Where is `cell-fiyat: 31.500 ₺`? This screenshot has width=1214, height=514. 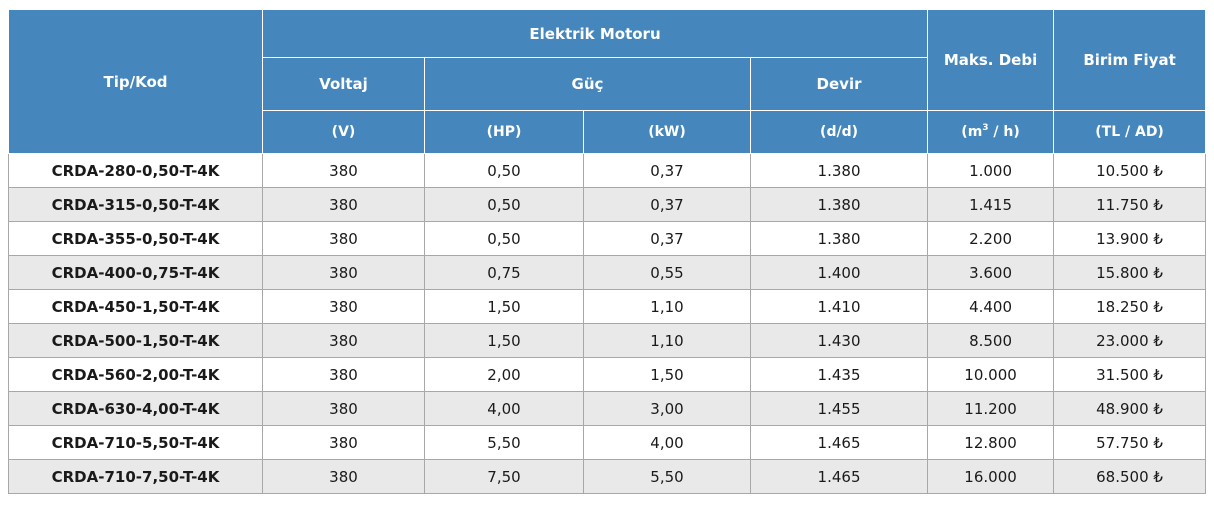
cell-fiyat: 31.500 ₺ is located at coordinates (1130, 374).